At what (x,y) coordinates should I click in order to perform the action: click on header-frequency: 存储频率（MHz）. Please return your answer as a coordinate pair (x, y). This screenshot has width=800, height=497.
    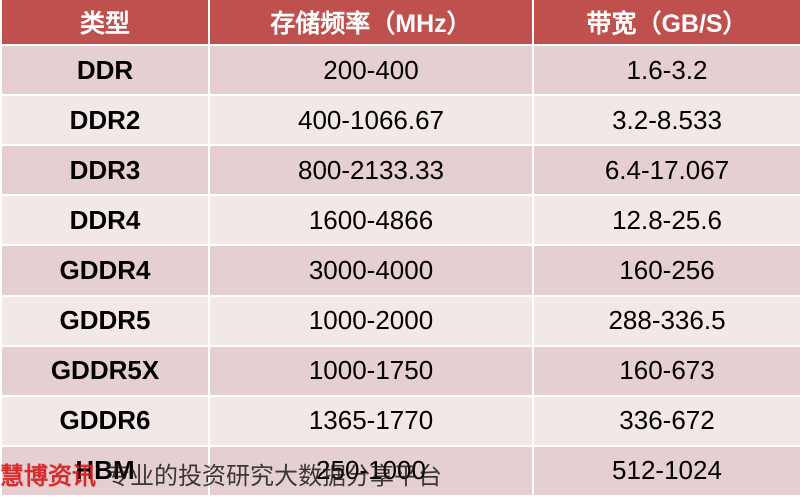
    Looking at the image, I should click on (371, 23).